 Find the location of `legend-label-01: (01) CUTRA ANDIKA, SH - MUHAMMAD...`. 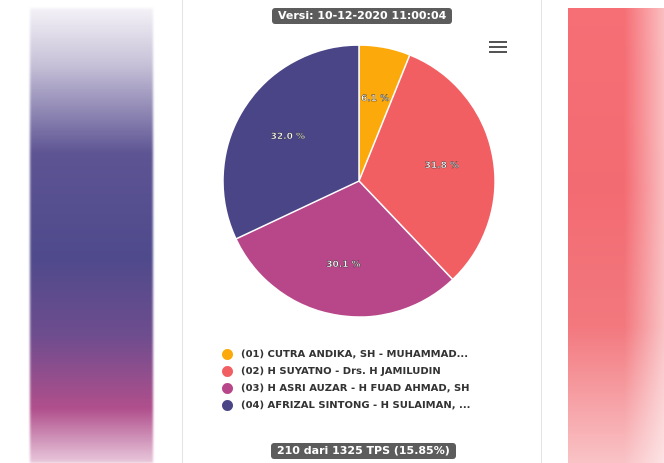

legend-label-01: (01) CUTRA ANDIKA, SH - MUHAMMAD... is located at coordinates (355, 354).